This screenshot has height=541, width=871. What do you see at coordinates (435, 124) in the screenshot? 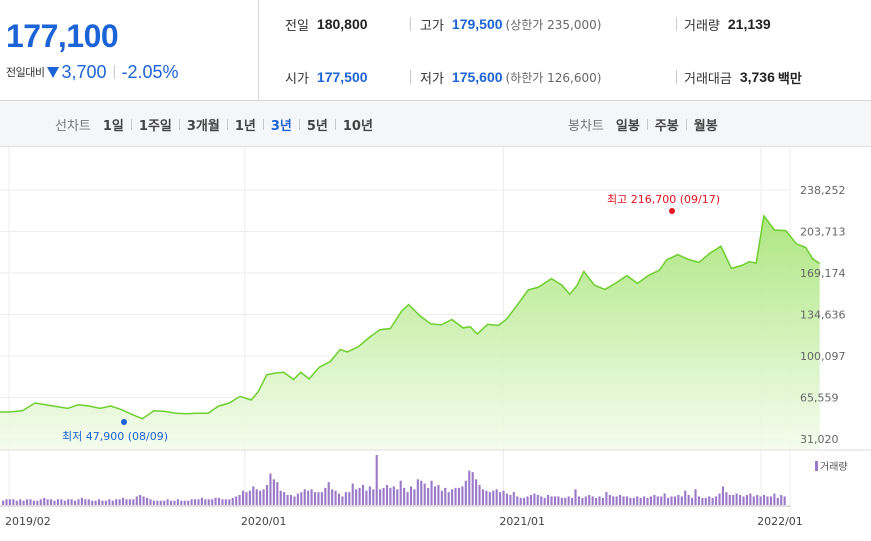
I see `chart-toolbar: 선차트 1일 1주일 3개월 1년 3년 5년 10년 봉차트 일봉 주봉 월봉` at bounding box center [435, 124].